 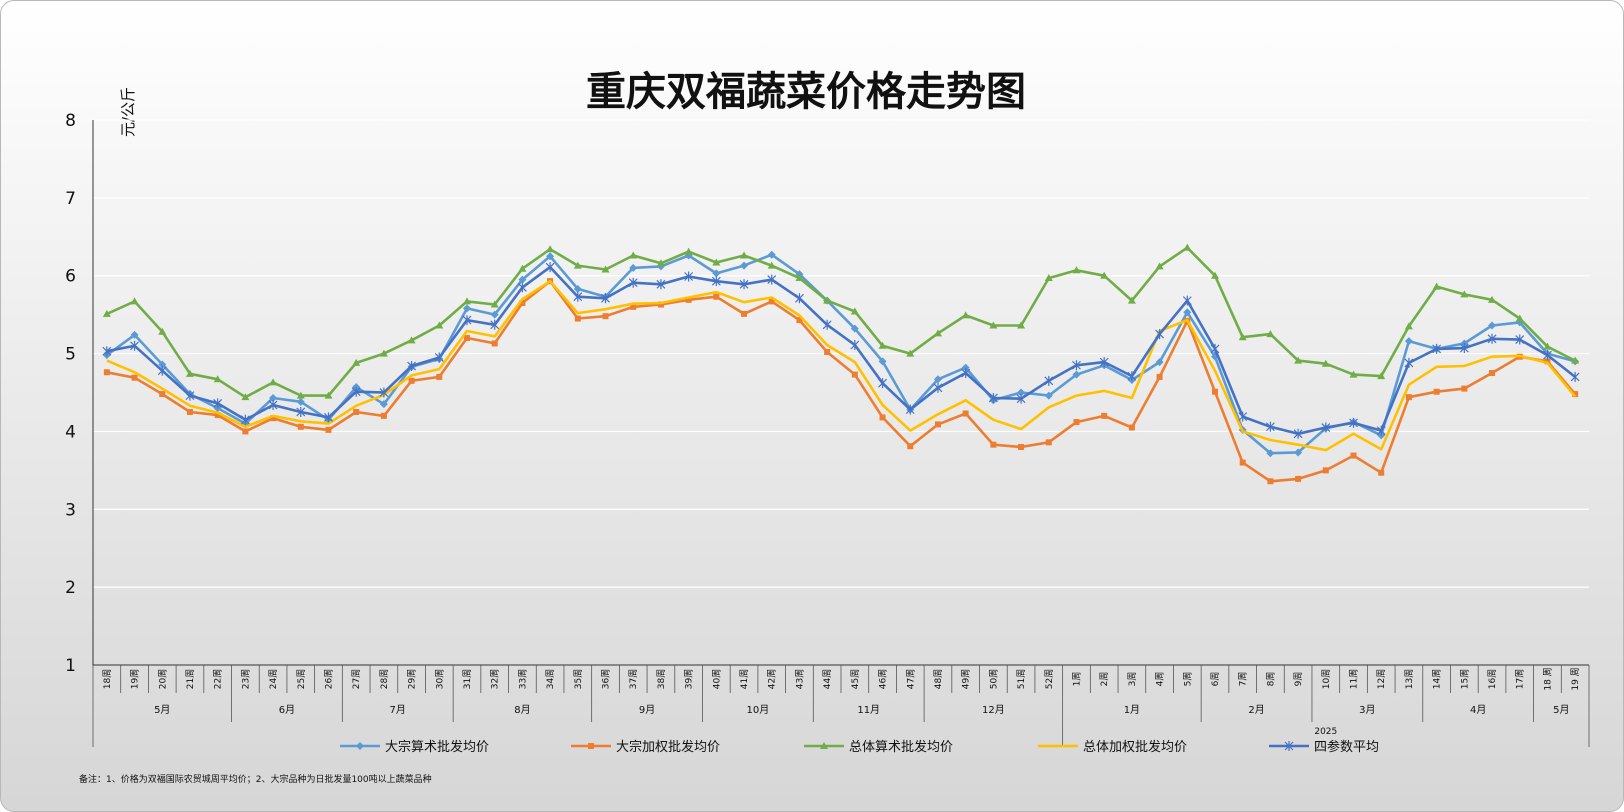 What do you see at coordinates (70, 510) in the screenshot?
I see `y-tick-label: 3` at bounding box center [70, 510].